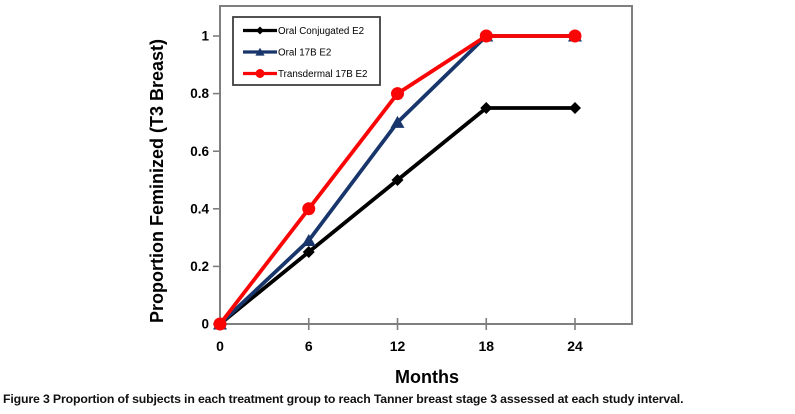  What do you see at coordinates (427, 377) in the screenshot?
I see `x-axis-title: Months` at bounding box center [427, 377].